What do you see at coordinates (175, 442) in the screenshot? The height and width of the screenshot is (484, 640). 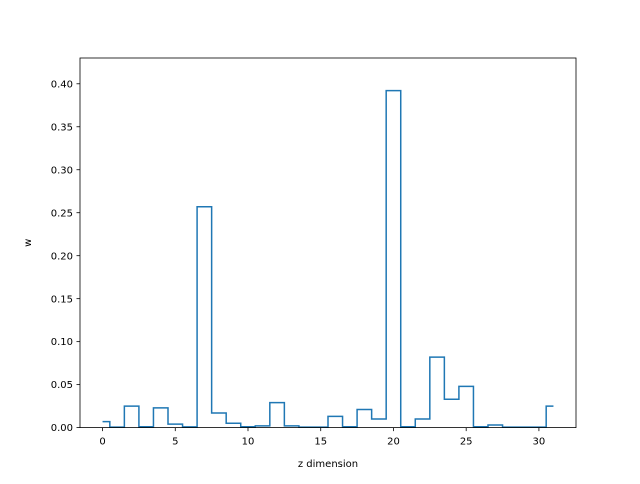 I see `x-tick-label: 5` at bounding box center [175, 442].